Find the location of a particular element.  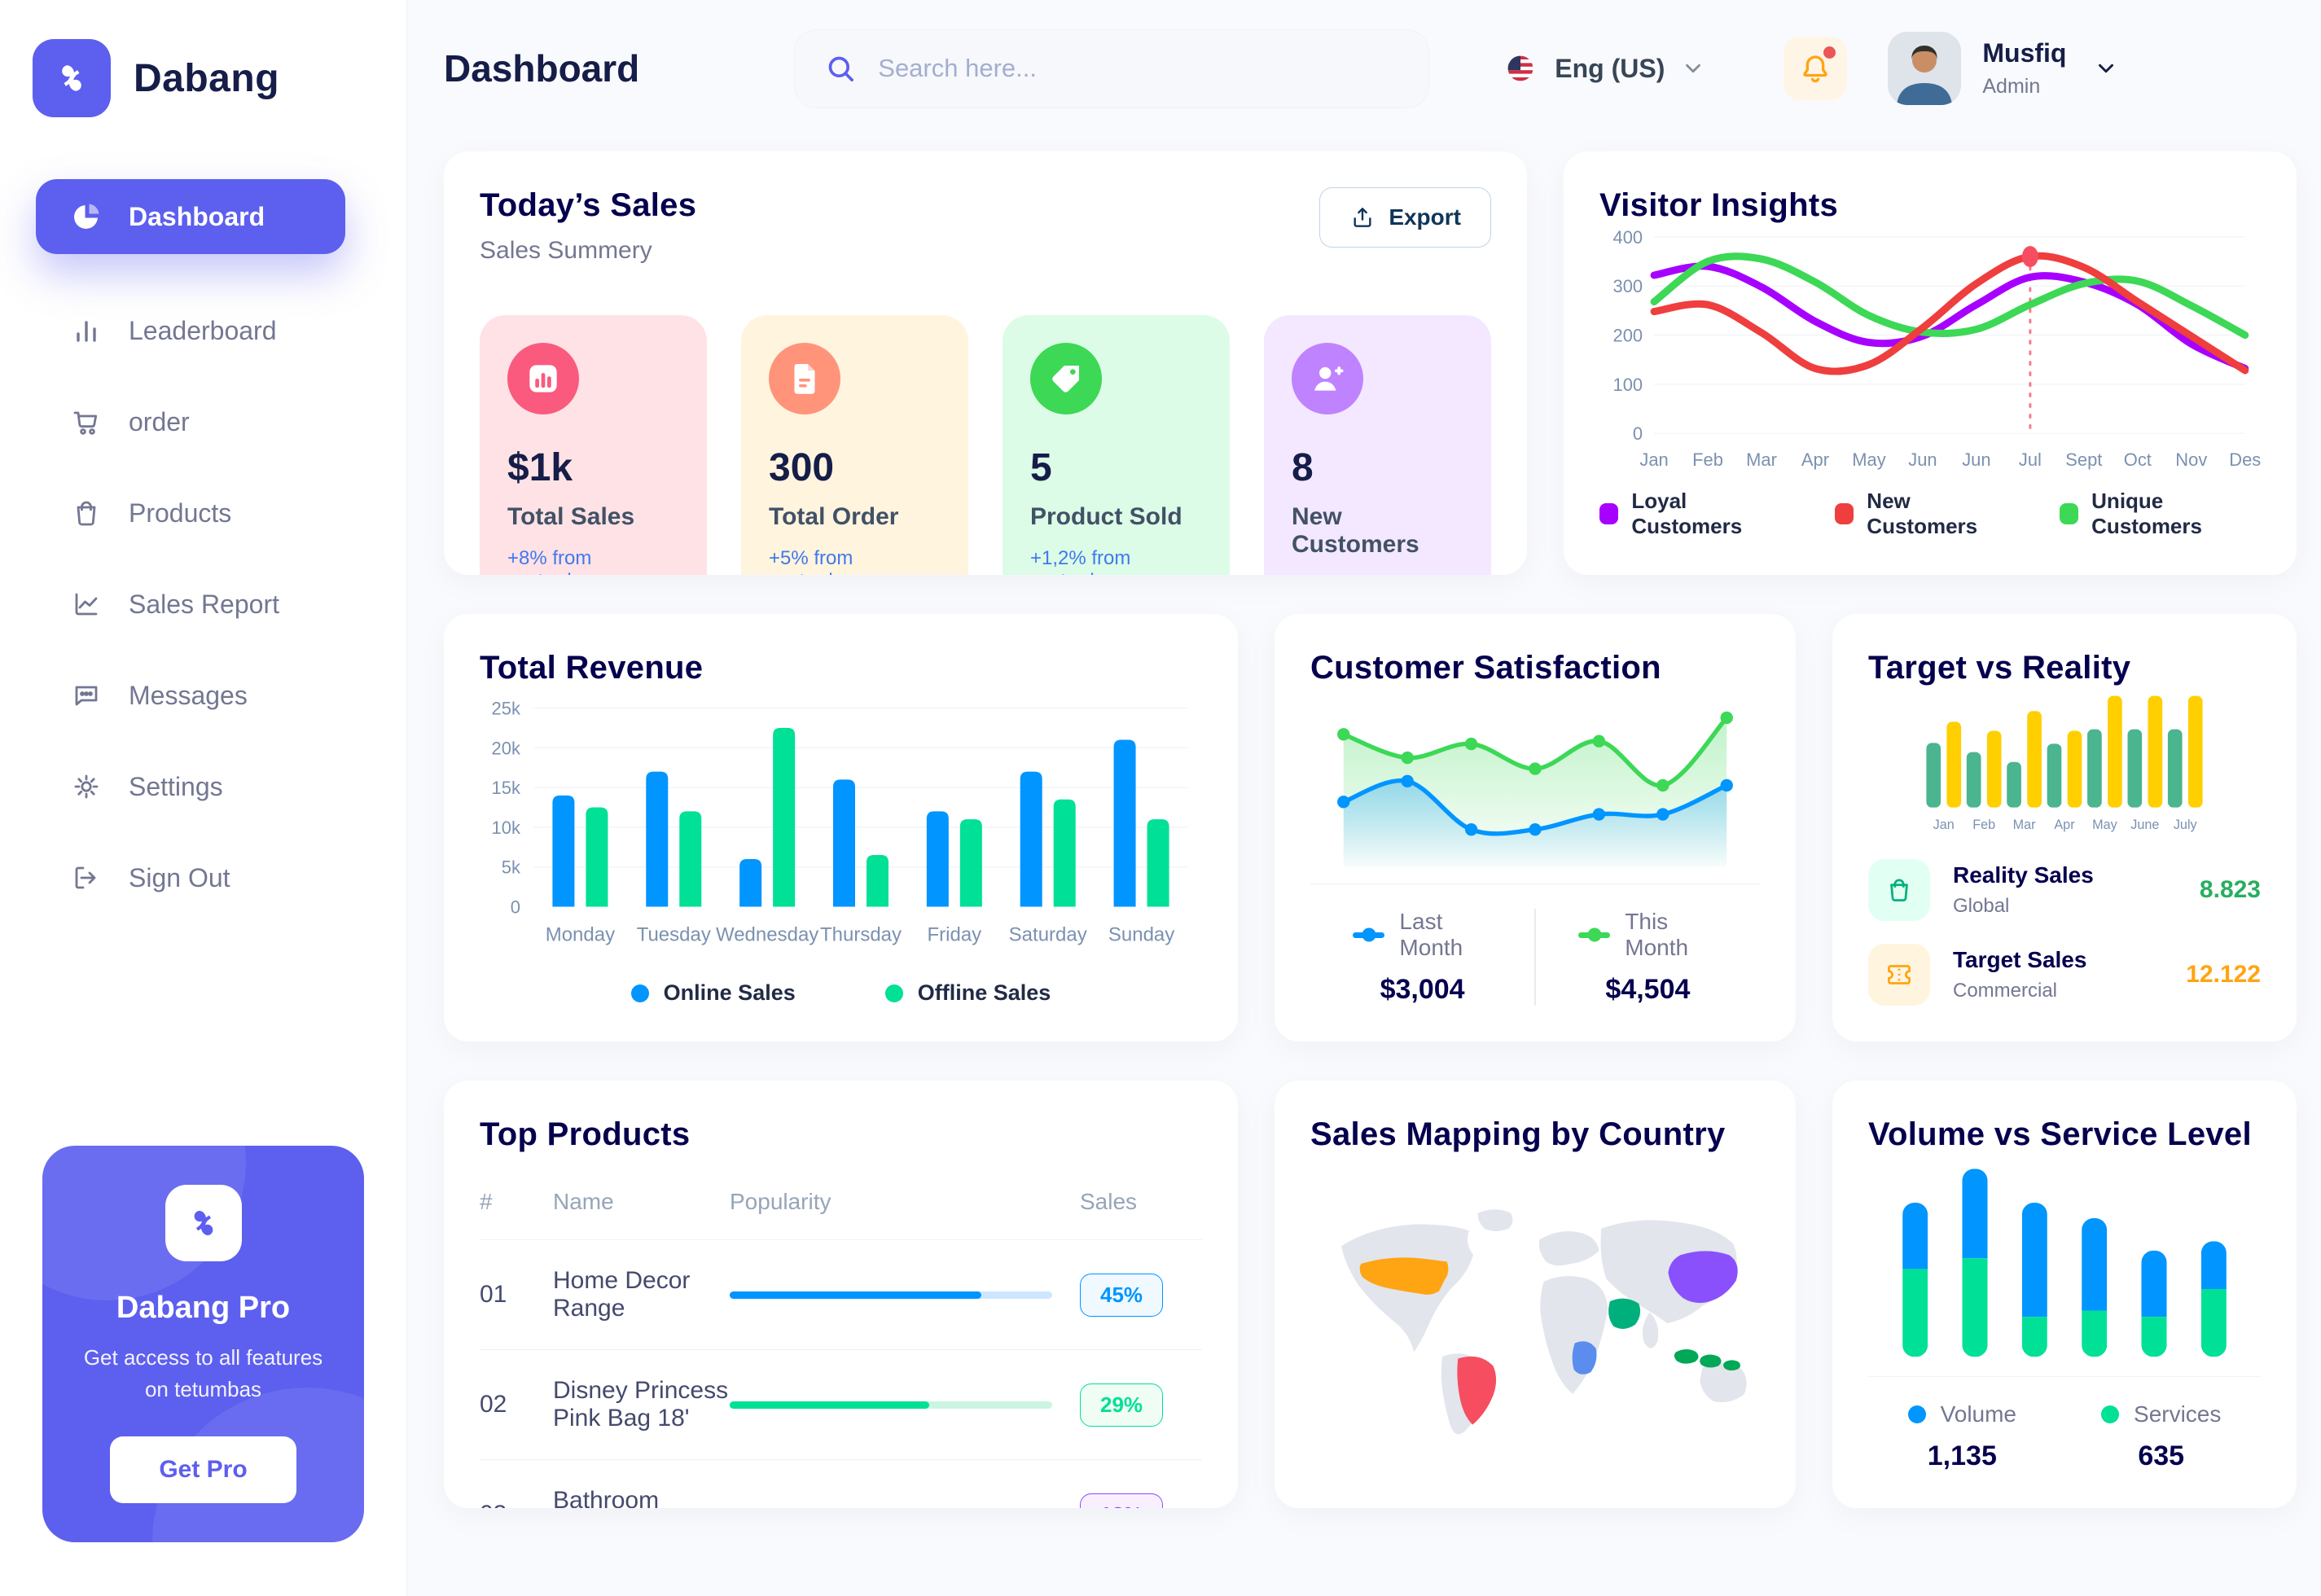

sidebar-item-sign-out: Sign Out is located at coordinates (190, 878).